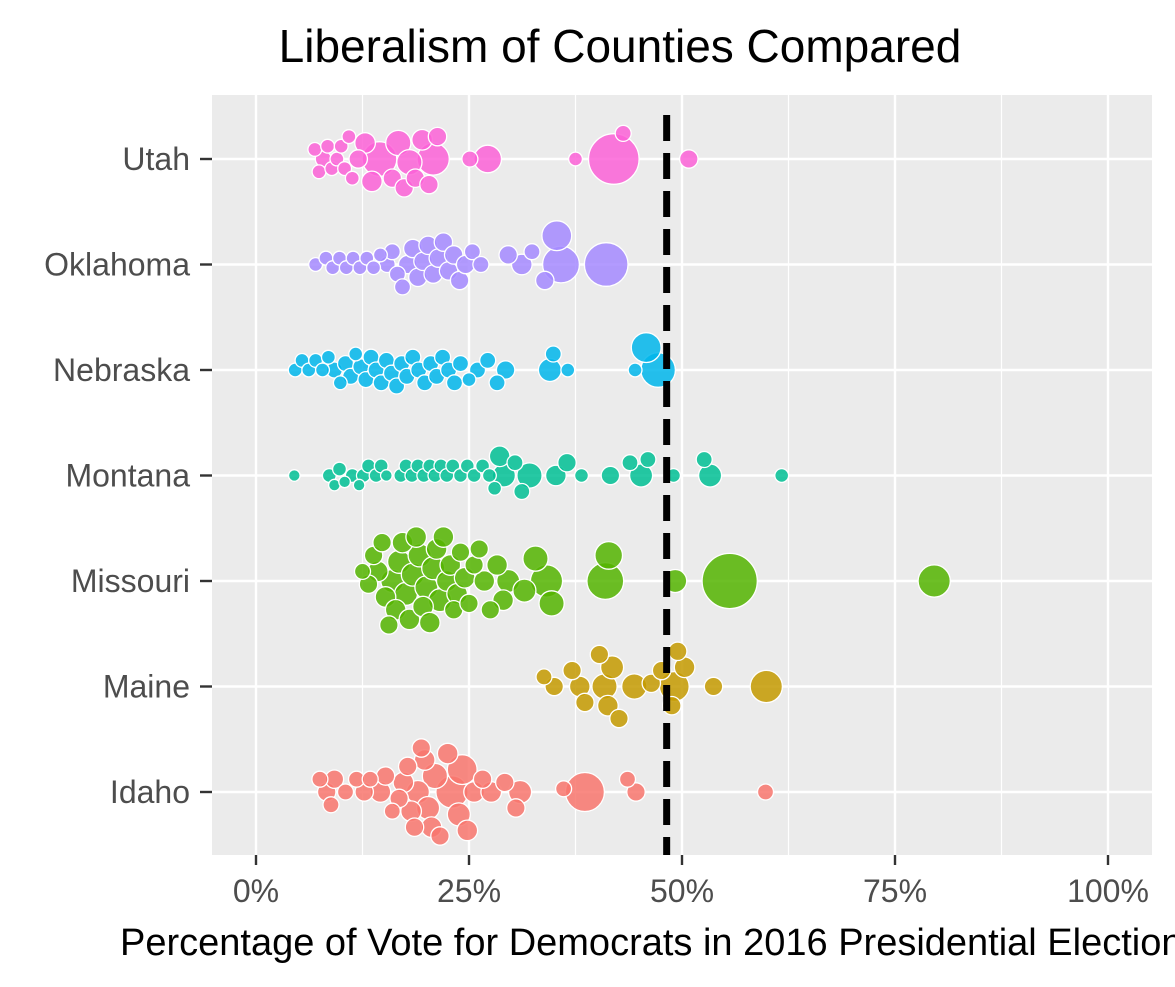 The width and height of the screenshot is (1175, 987). What do you see at coordinates (469, 891) in the screenshot?
I see `x-tick-label: 25%` at bounding box center [469, 891].